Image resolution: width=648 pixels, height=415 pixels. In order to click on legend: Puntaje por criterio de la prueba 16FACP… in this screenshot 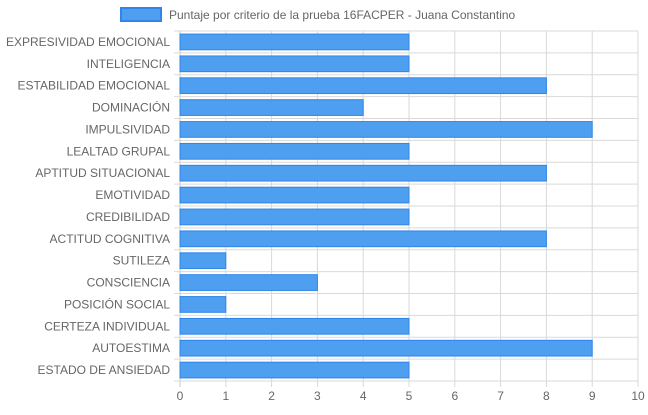, I will do `click(318, 14)`.